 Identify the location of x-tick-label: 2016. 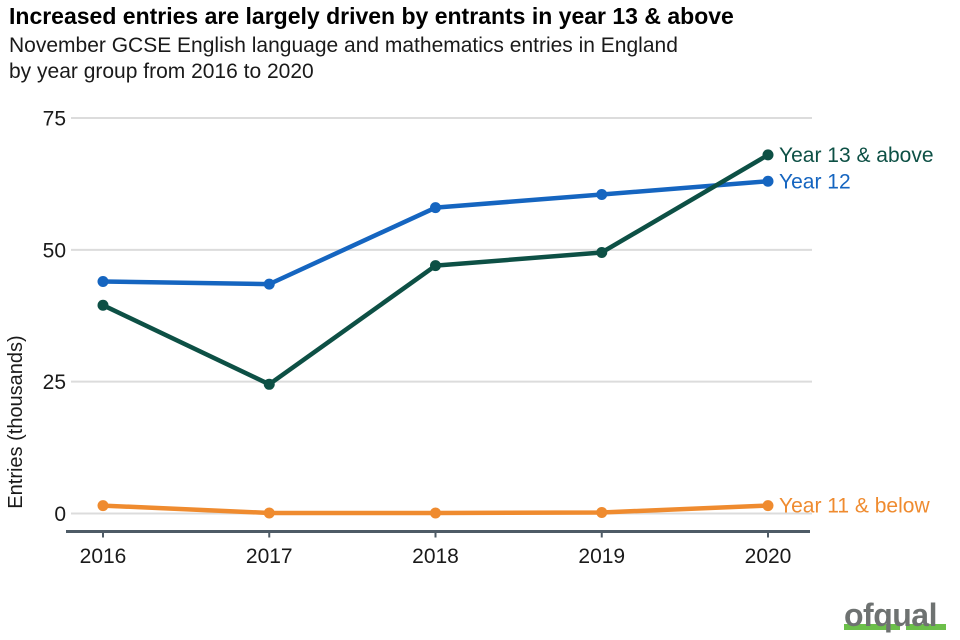
(103, 556).